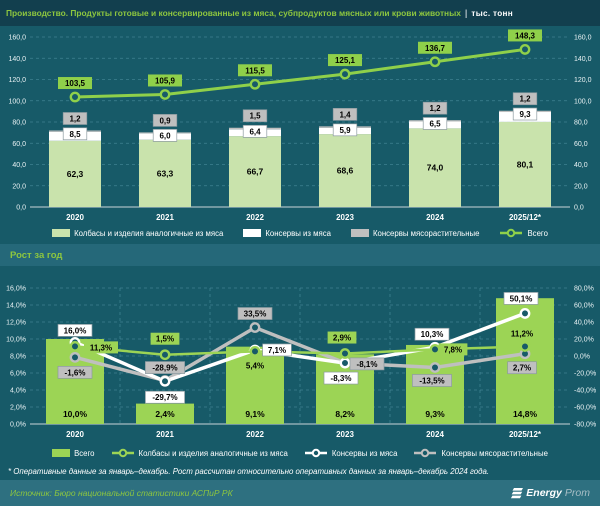 The width and height of the screenshot is (600, 506). Describe the element at coordinates (255, 116) in the screenshot. I see `data-label-konservy-mr-text: 1,5` at that location.